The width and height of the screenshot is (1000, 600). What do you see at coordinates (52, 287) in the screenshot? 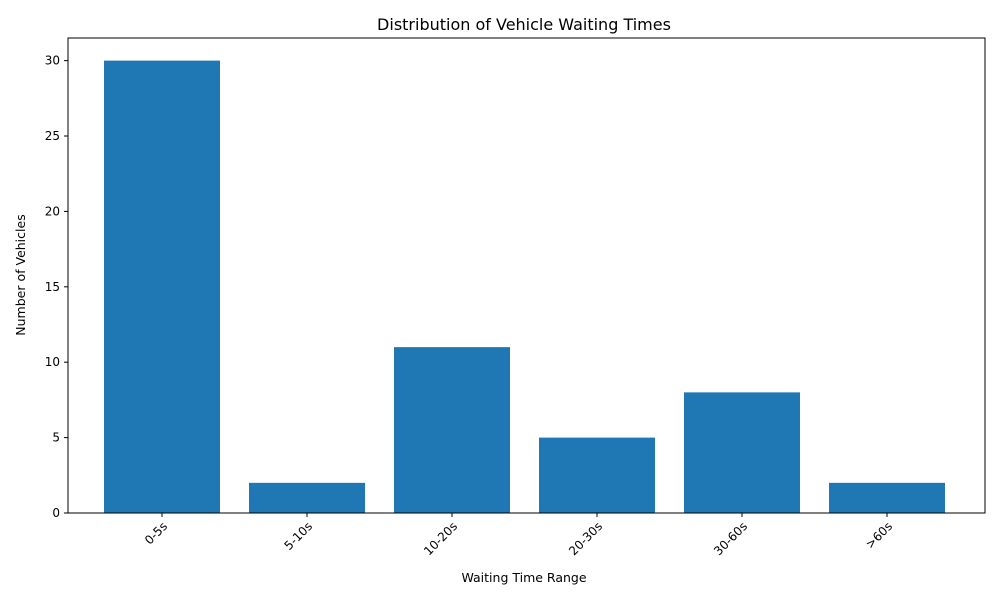
I see `y-tick-label-3: 15` at bounding box center [52, 287].